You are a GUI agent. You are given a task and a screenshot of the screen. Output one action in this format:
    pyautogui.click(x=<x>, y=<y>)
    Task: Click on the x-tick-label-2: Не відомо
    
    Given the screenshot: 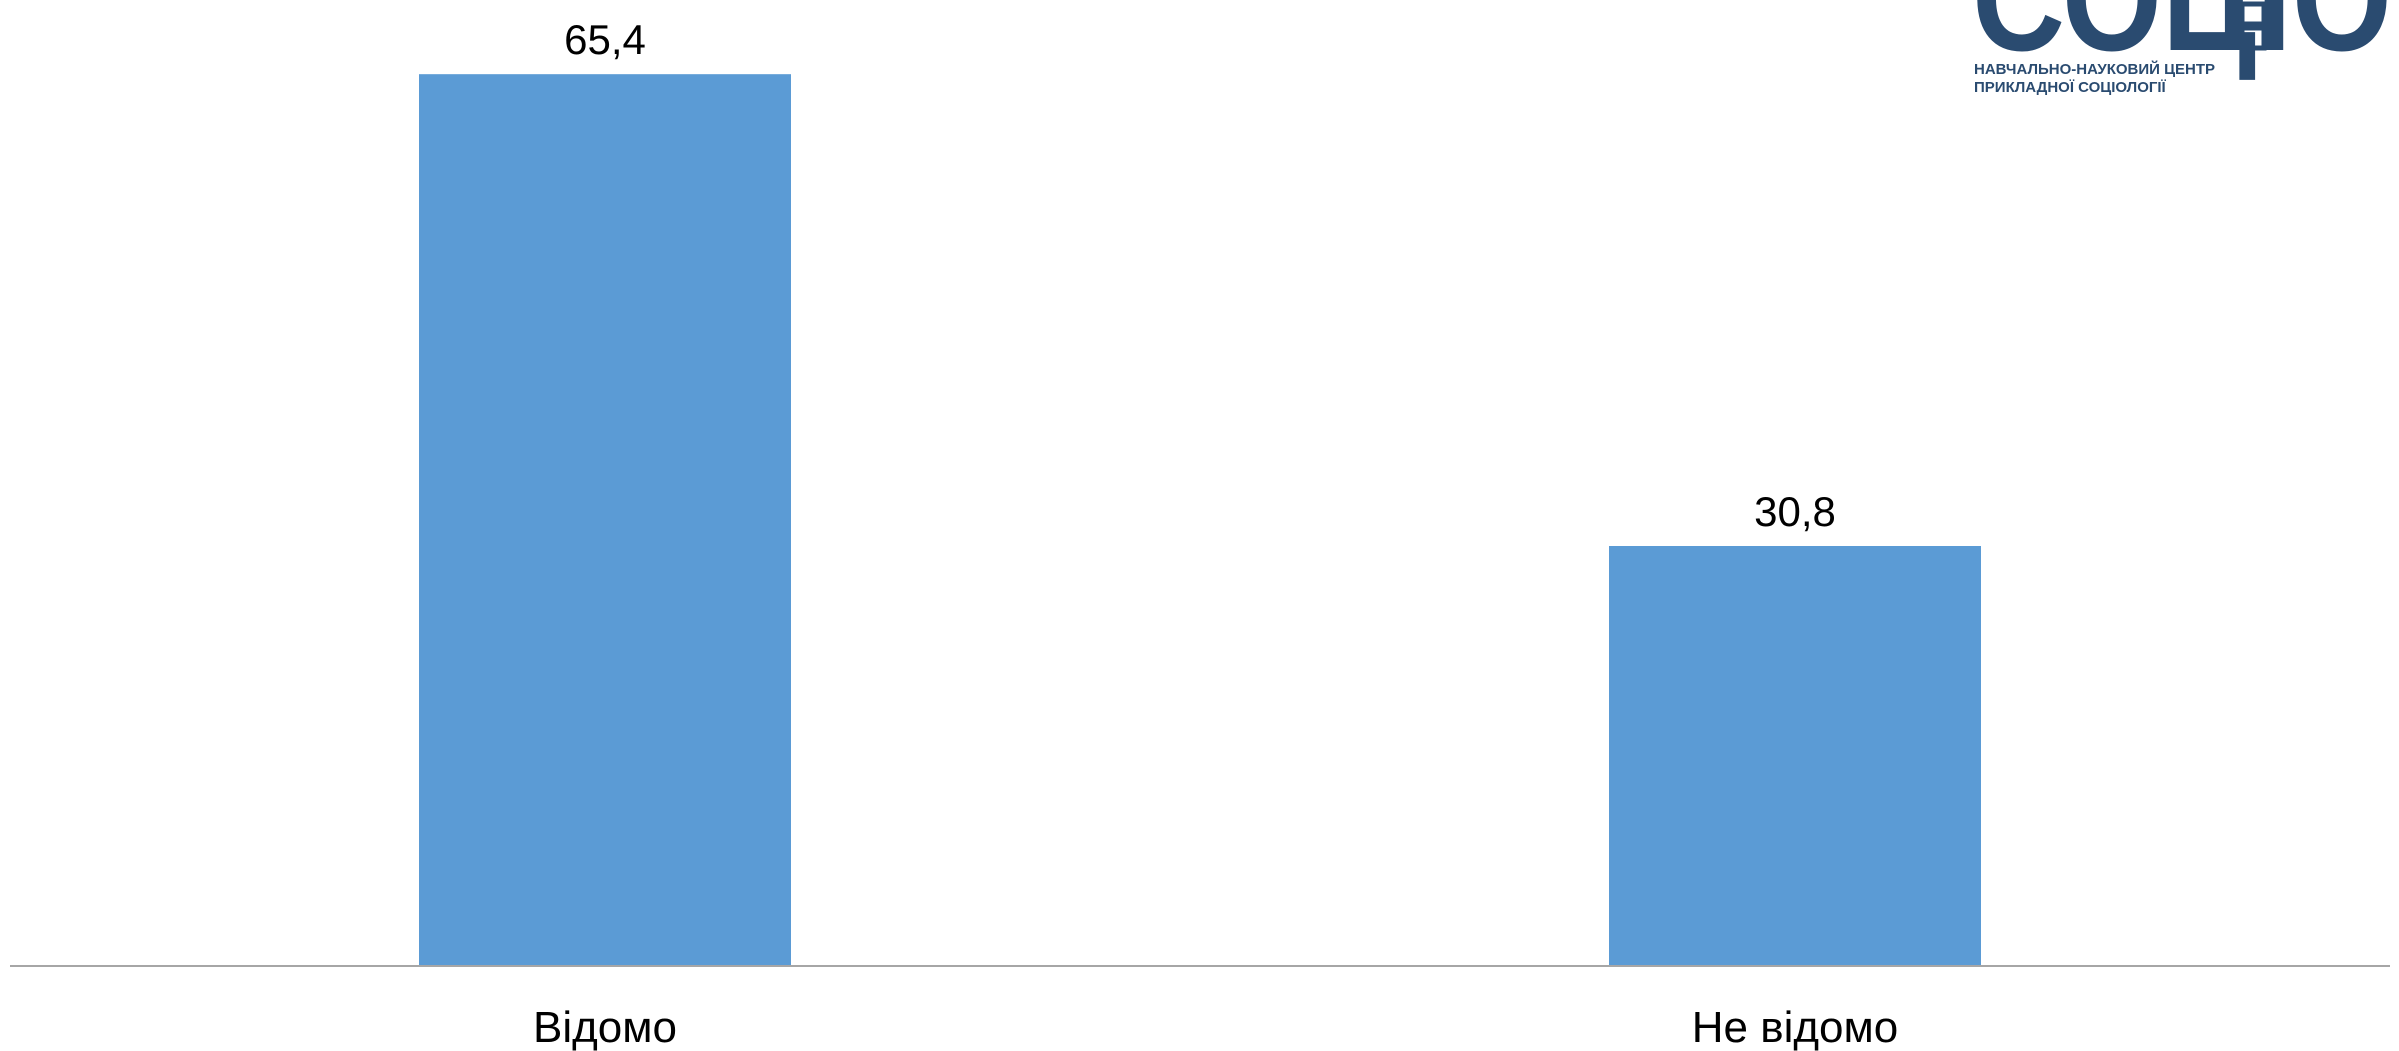 What is the action you would take?
    pyautogui.click(x=1795, y=1027)
    